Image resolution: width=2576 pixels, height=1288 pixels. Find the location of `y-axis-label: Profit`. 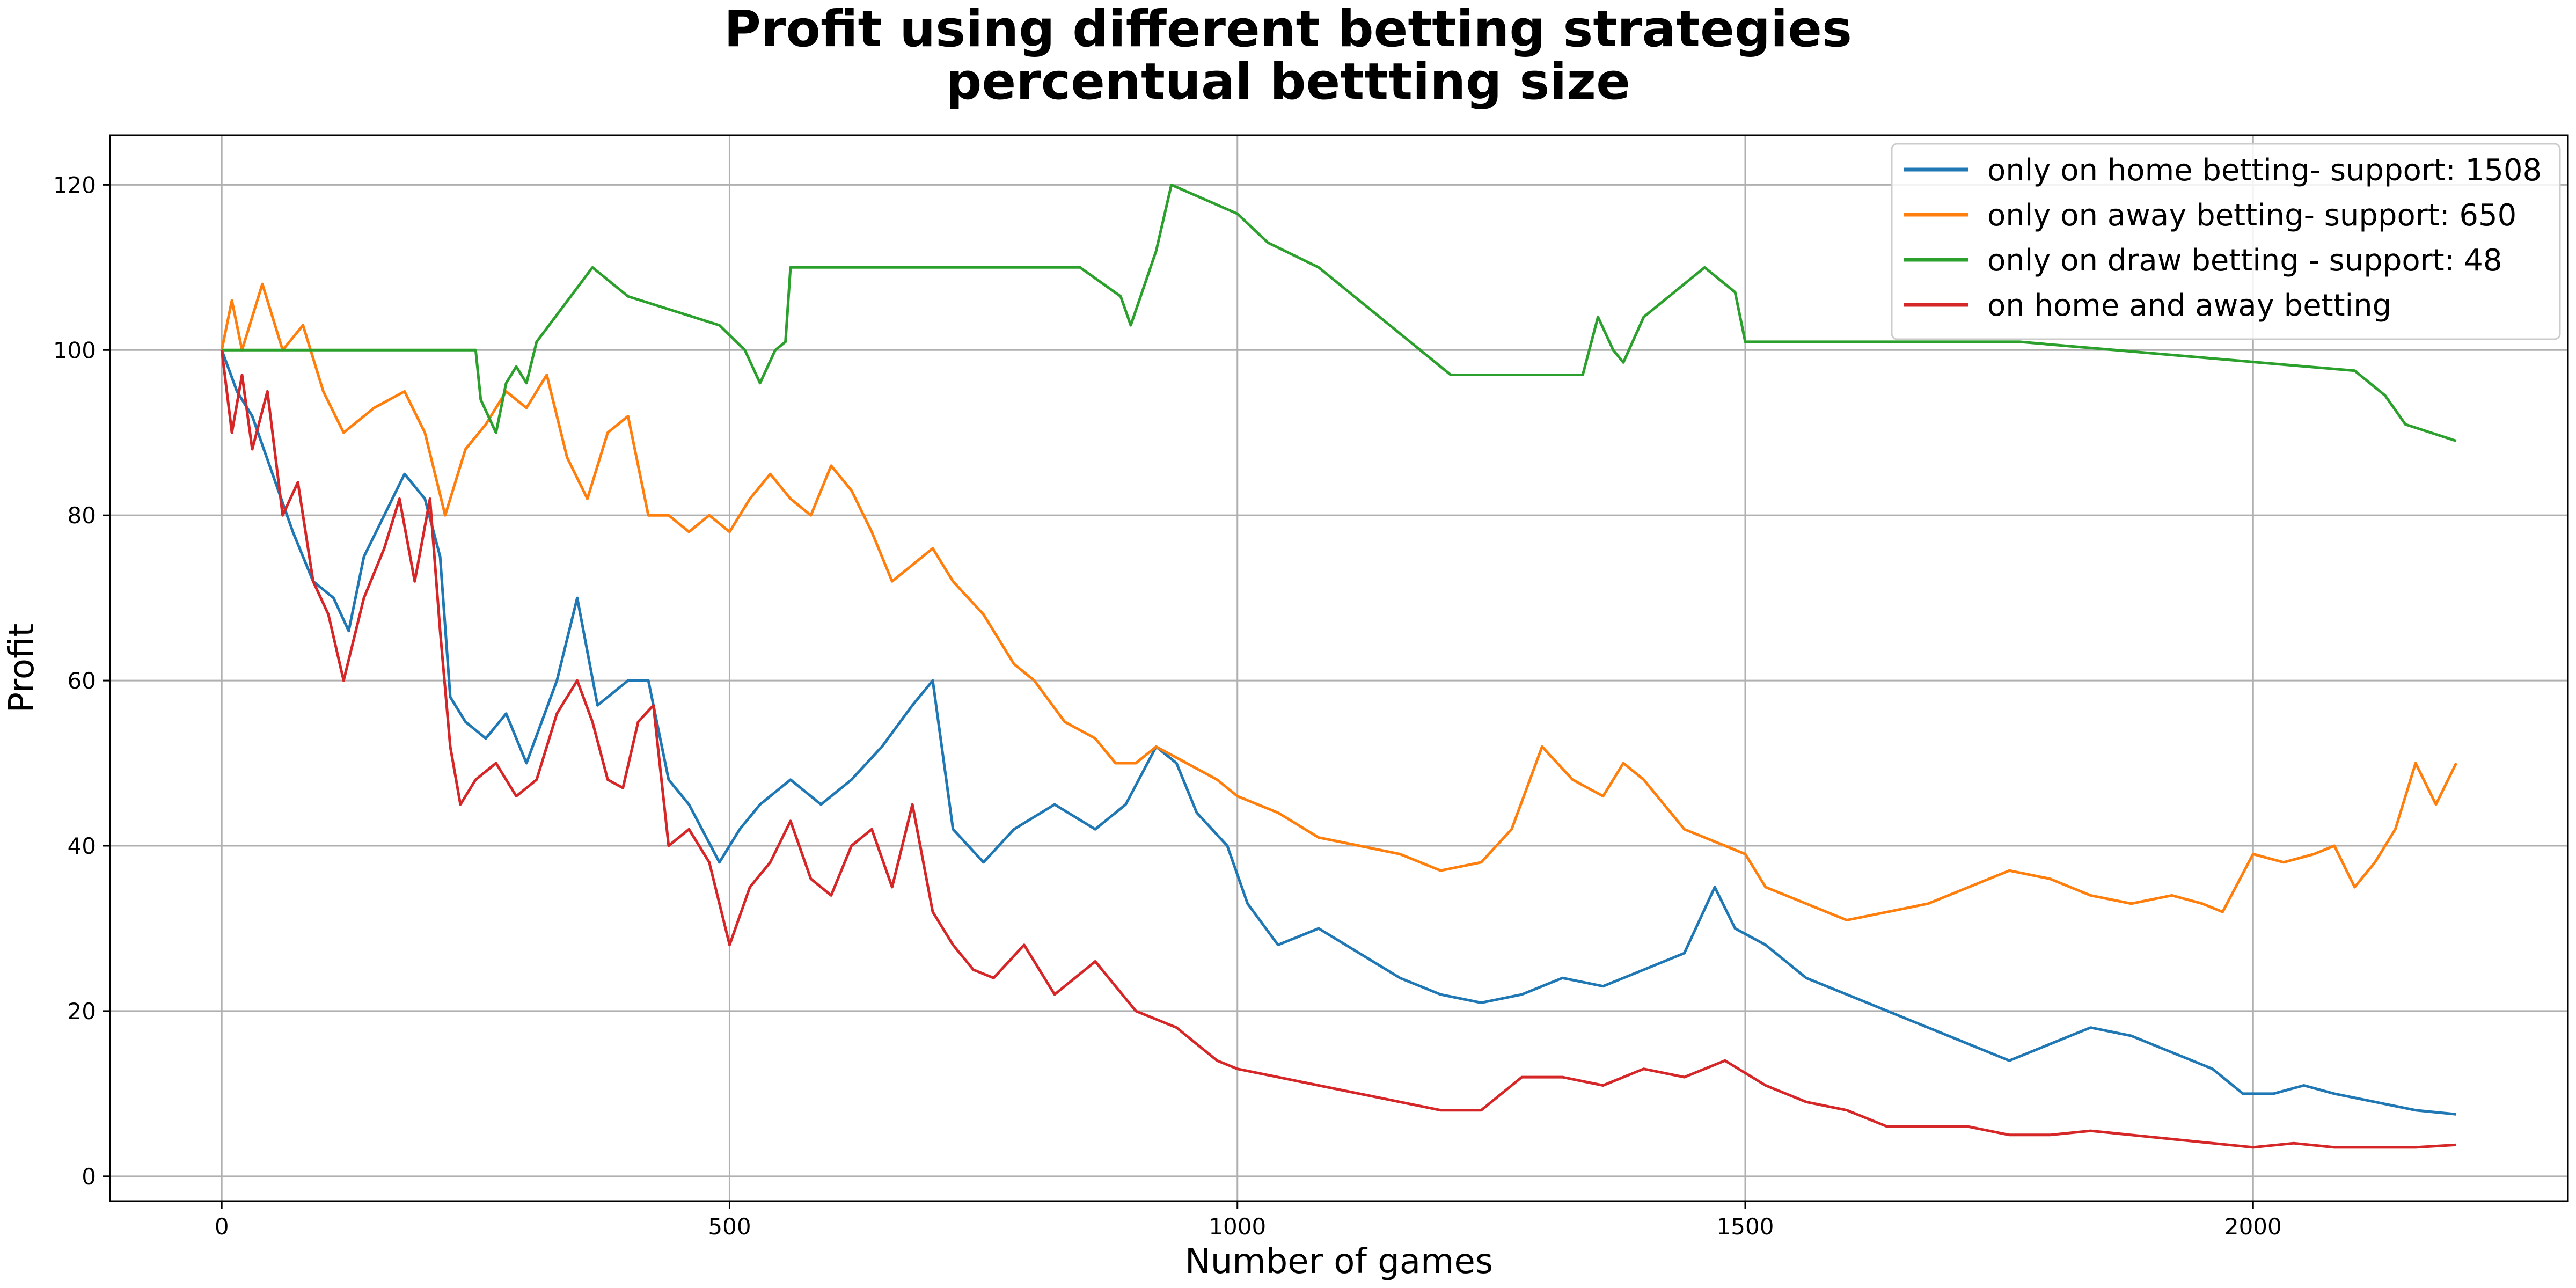

y-axis-label: Profit is located at coordinates (22, 668).